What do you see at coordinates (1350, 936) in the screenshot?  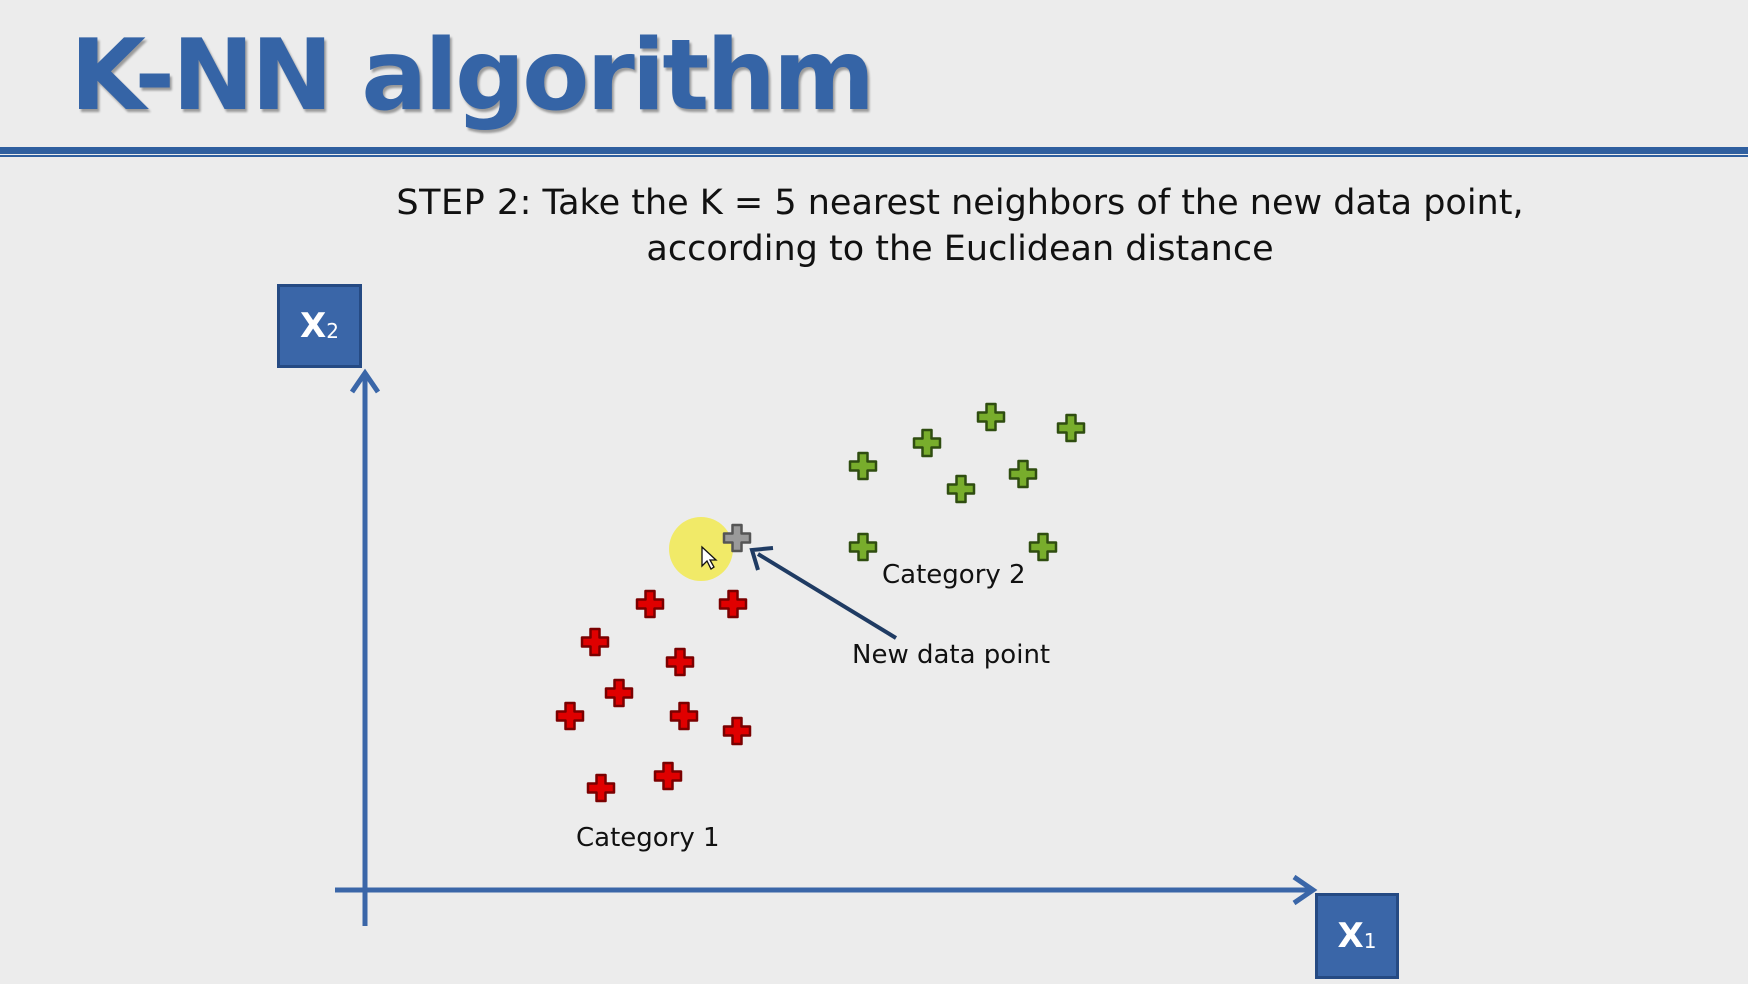 I see `x1-axis-letter: X` at bounding box center [1350, 936].